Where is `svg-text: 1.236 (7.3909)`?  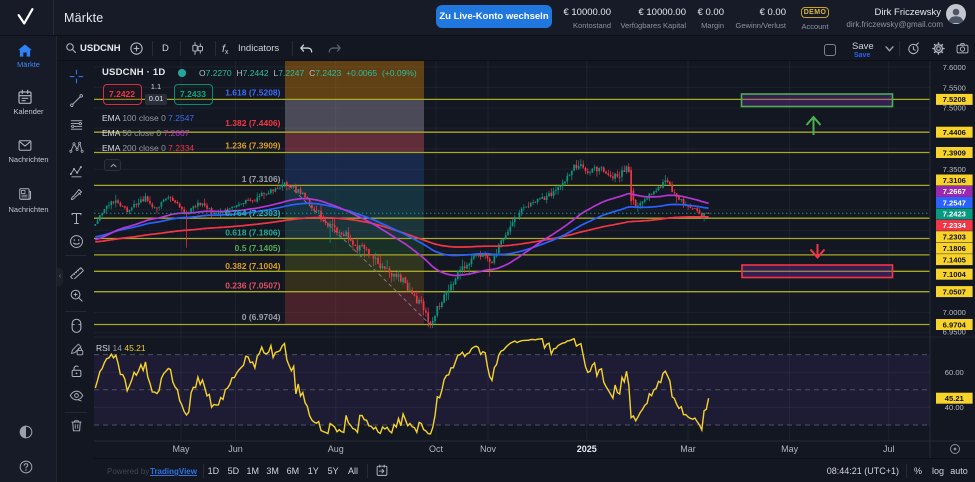
svg-text: 1.236 (7.3909) is located at coordinates (252, 146).